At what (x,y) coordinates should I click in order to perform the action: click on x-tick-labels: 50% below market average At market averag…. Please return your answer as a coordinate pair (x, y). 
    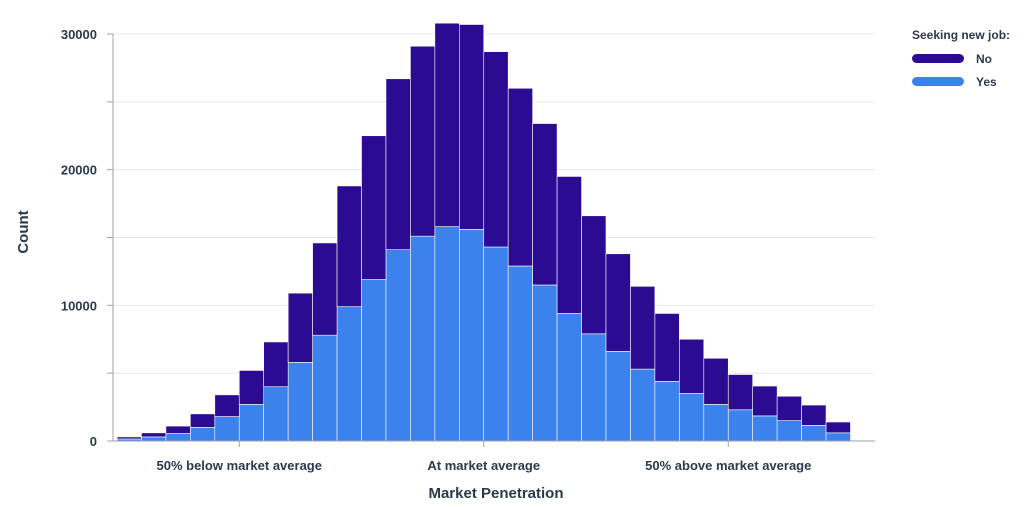
    Looking at the image, I should click on (484, 457).